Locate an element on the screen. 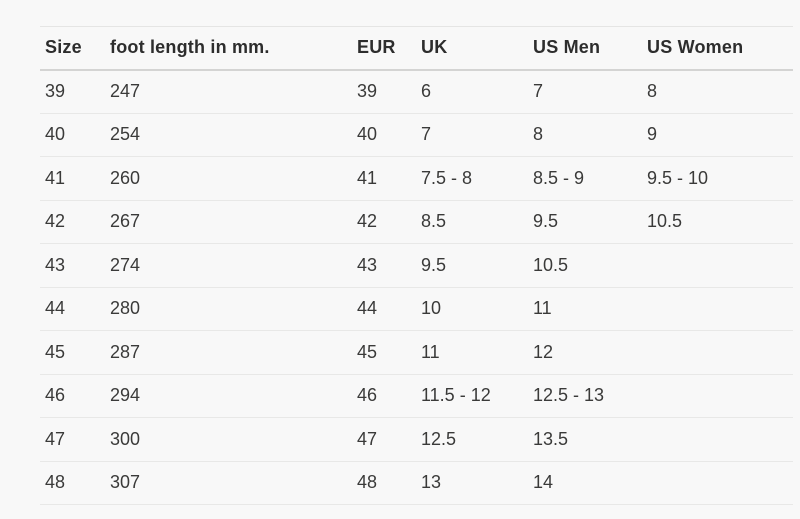 The height and width of the screenshot is (519, 800). table-row: 39 247 39 6 7 8 is located at coordinates (416, 91).